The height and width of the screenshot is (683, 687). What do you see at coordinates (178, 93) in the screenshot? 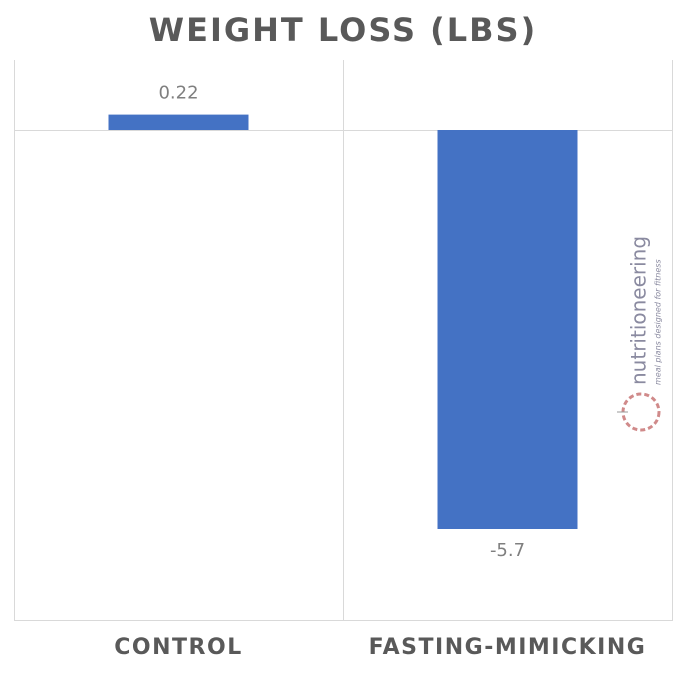
I see `data-label: 0.22` at bounding box center [178, 93].